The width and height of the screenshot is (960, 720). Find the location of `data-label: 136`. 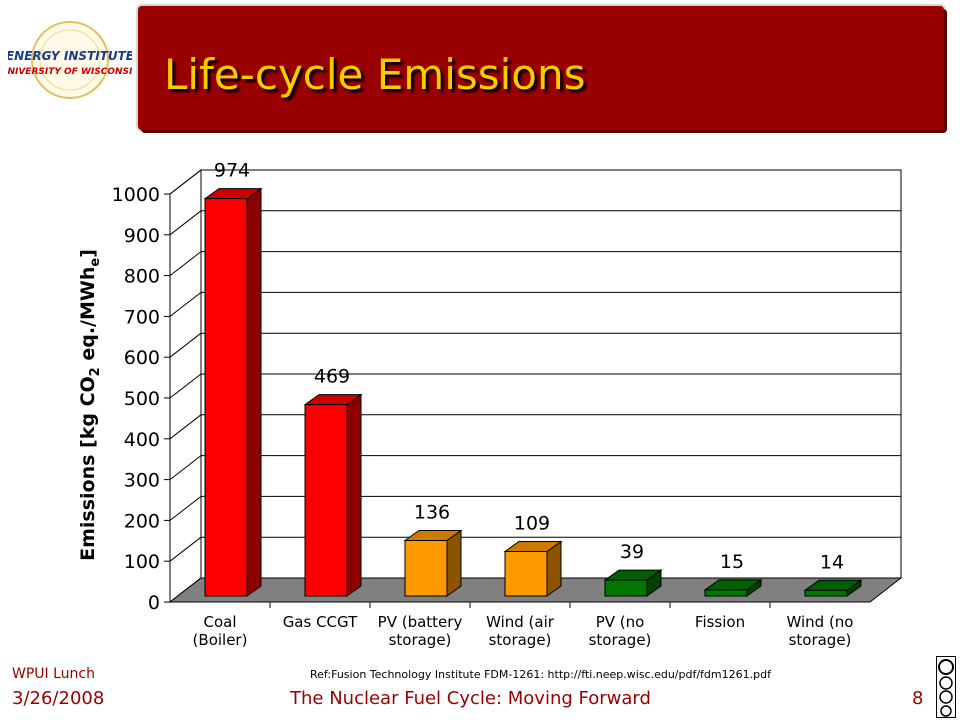

data-label: 136 is located at coordinates (432, 513).